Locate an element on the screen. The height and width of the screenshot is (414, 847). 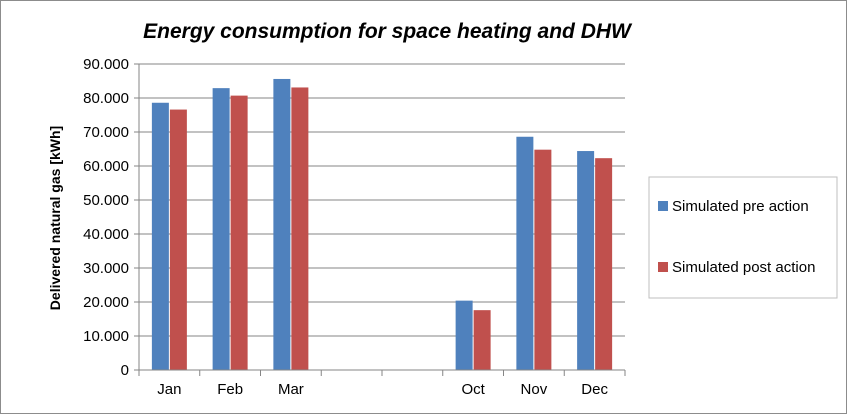
y-tick-label: 80.000 is located at coordinates (106, 98).